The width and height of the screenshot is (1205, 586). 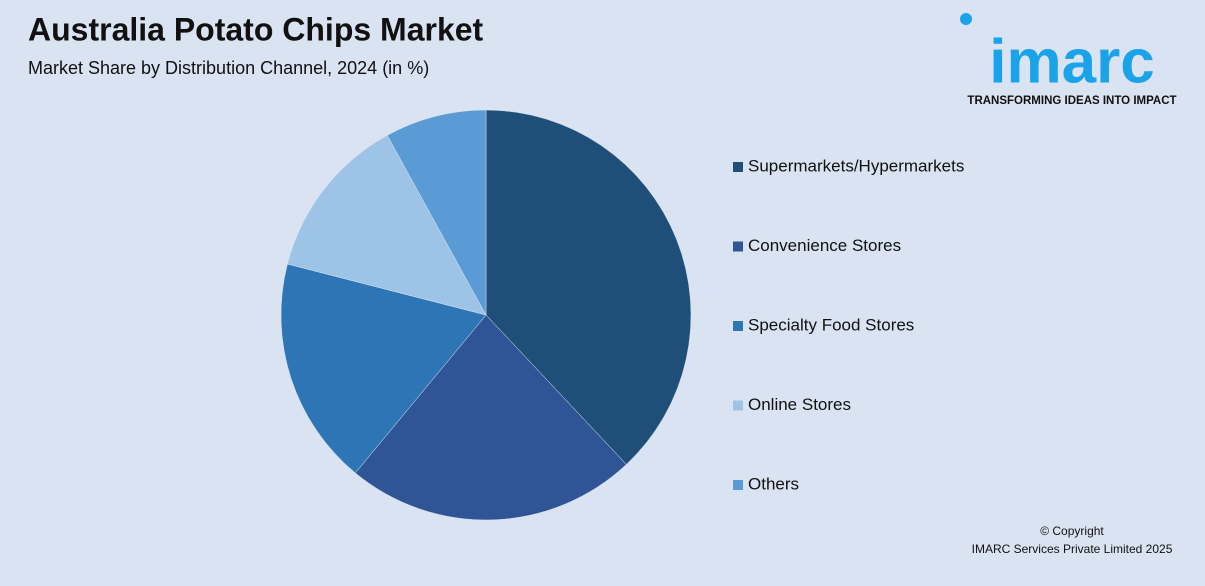 I want to click on copyright: © Copyright, so click(x=1072, y=531).